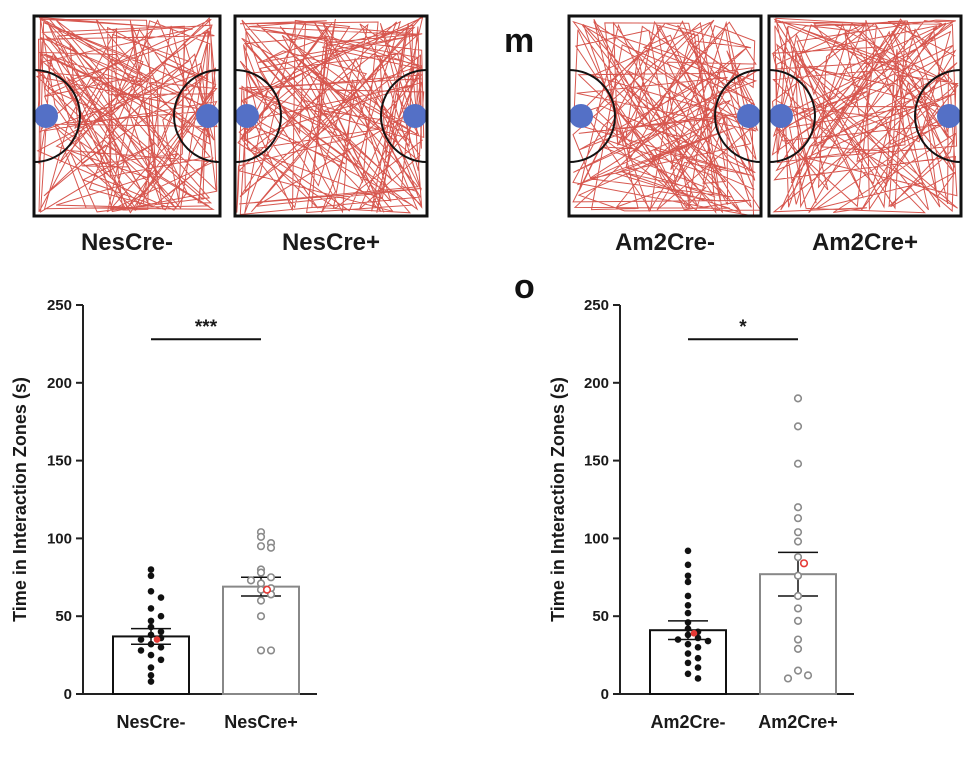  I want to click on x-category-label: Am2Cre-, so click(687, 722).